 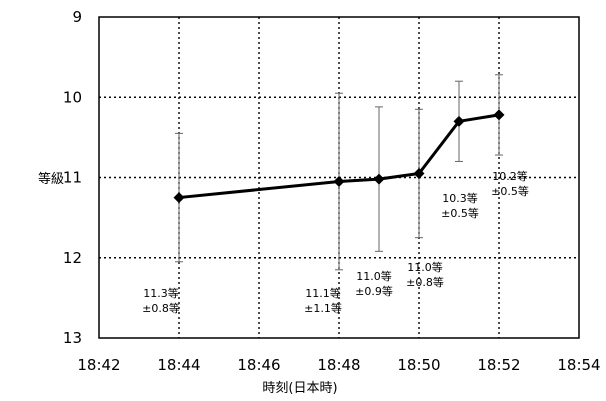 What do you see at coordinates (578, 365) in the screenshot?
I see `x-tick-label: 18:54` at bounding box center [578, 365].